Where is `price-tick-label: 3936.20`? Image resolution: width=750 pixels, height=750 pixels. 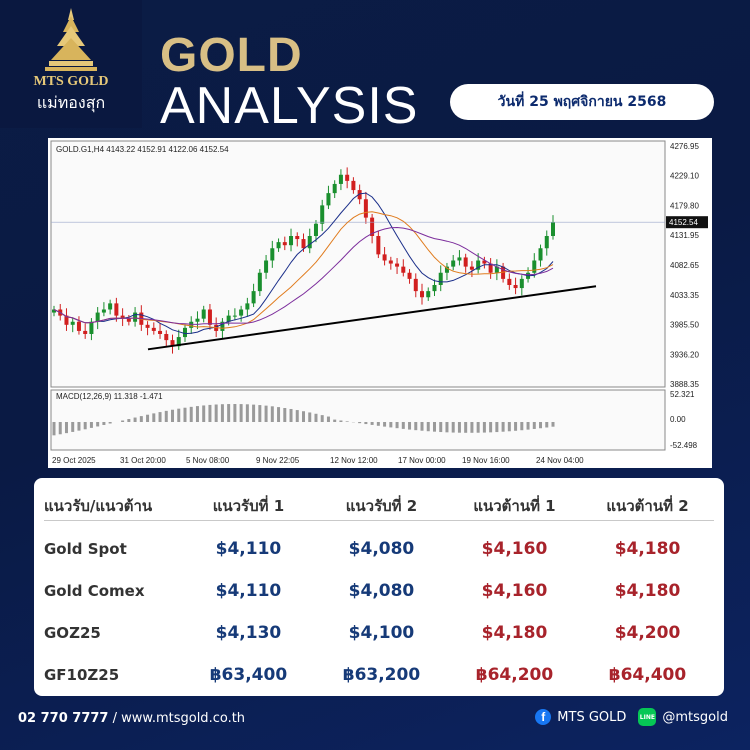 price-tick-label: 3936.20 is located at coordinates (684, 355).